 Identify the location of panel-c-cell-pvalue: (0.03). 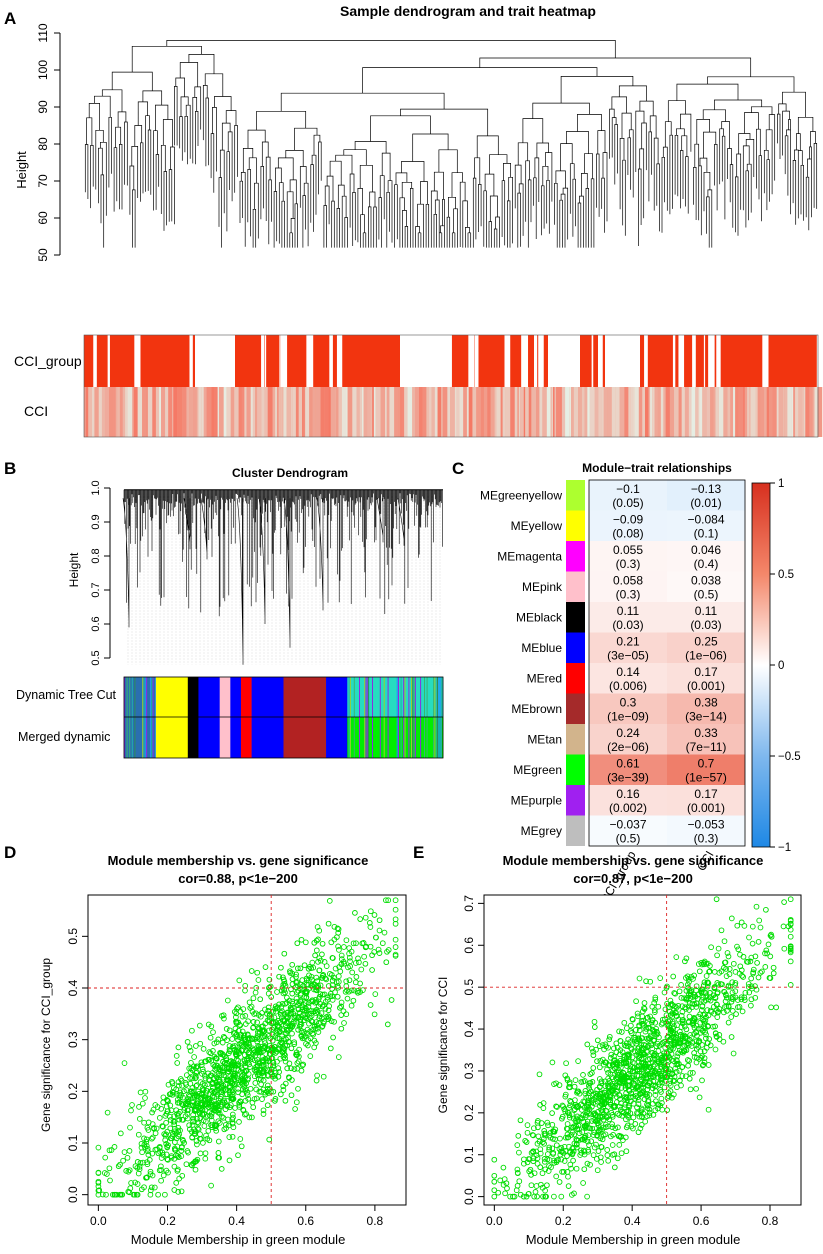
(705, 625).